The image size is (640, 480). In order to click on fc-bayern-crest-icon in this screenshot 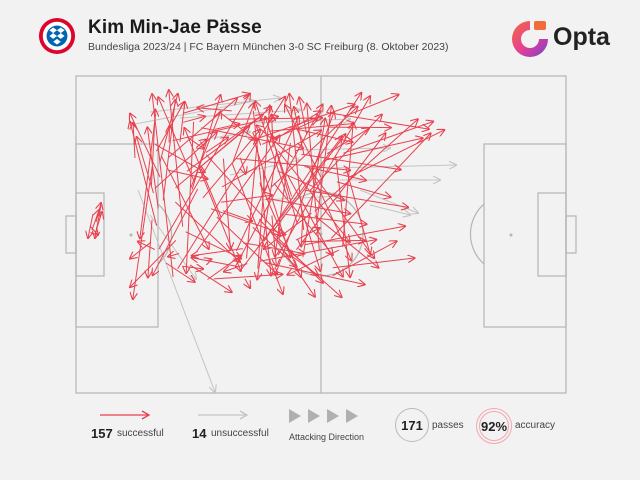, I will do `click(57, 36)`.